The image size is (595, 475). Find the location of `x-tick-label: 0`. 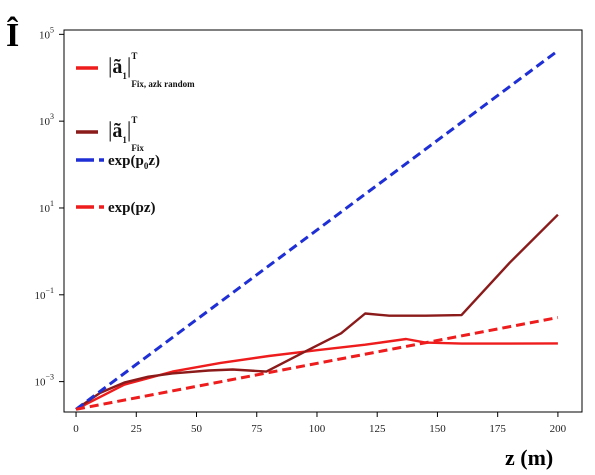

x-tick-label: 0 is located at coordinates (76, 429).